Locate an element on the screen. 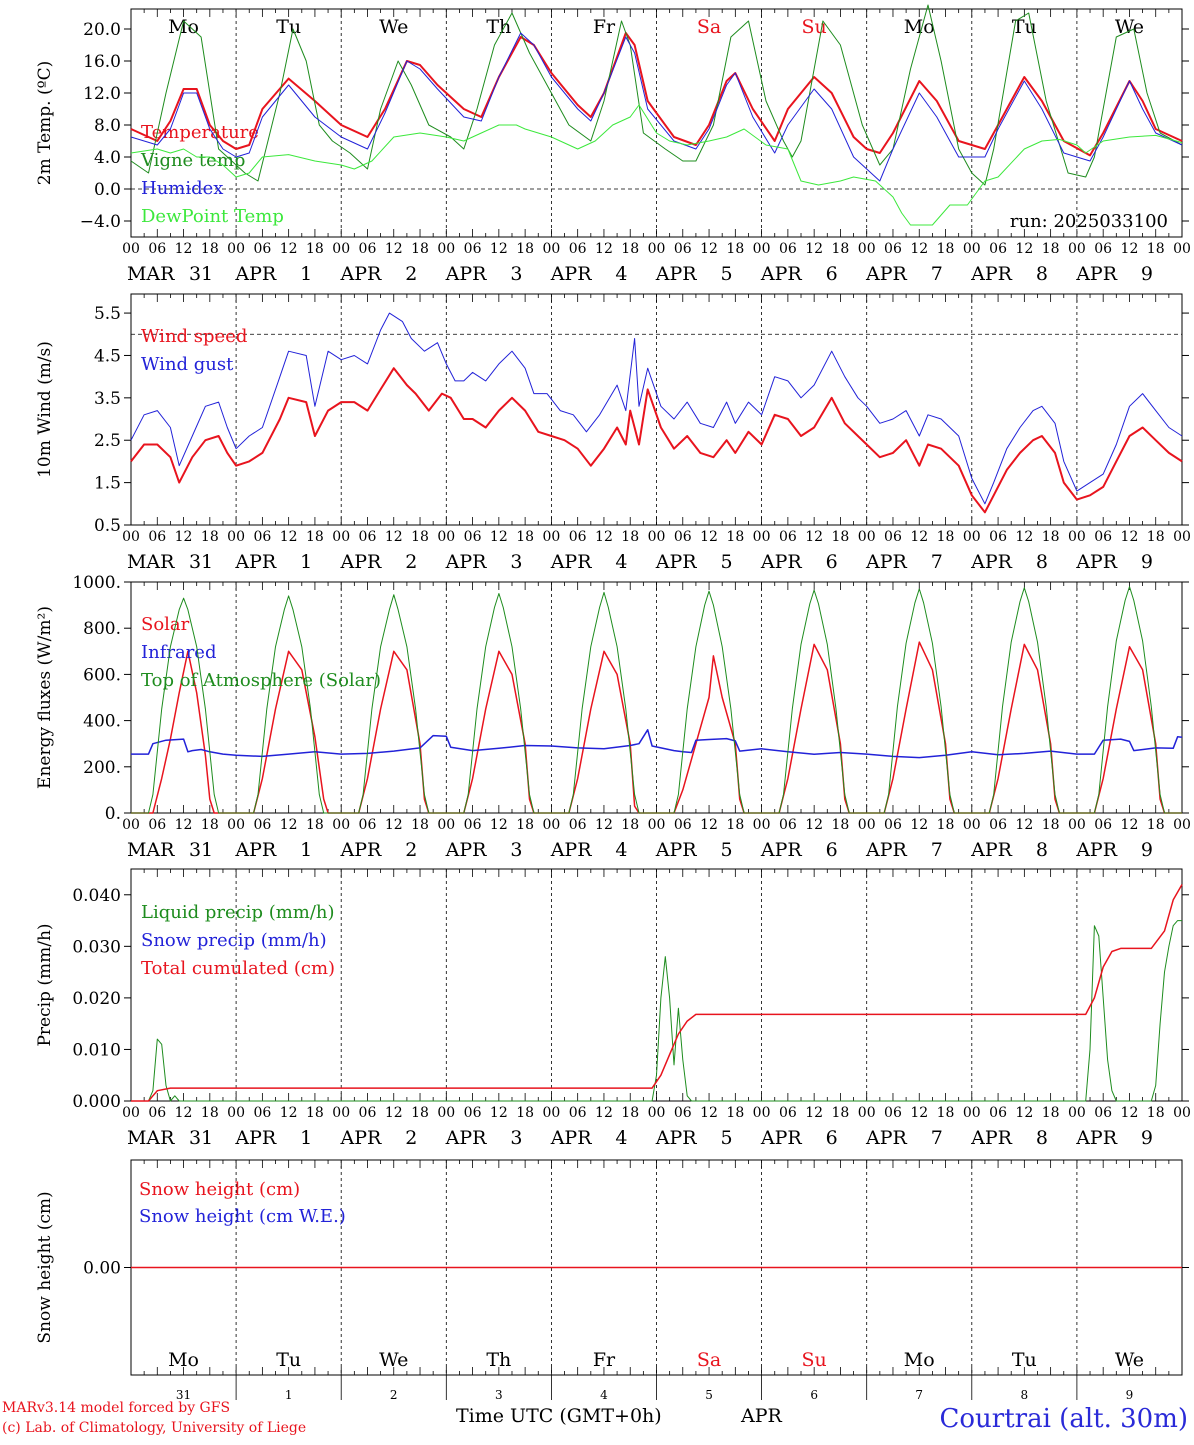 This screenshot has width=1194, height=1445. energy-ytick-label: 400. is located at coordinates (102, 722).